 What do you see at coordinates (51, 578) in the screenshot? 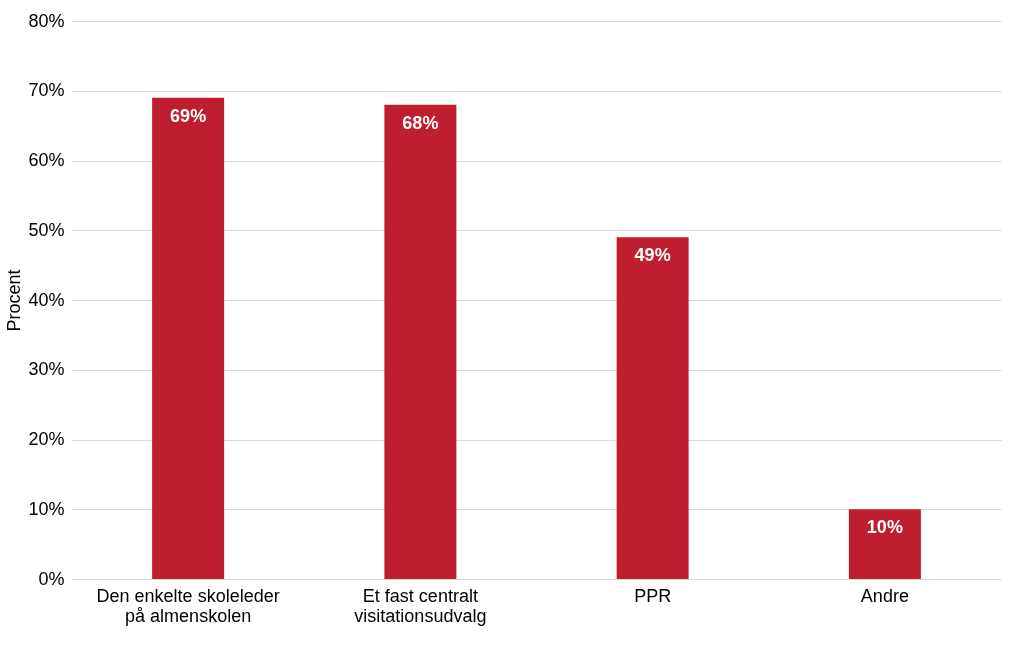
I see `y-tick-label: 0%` at bounding box center [51, 578].